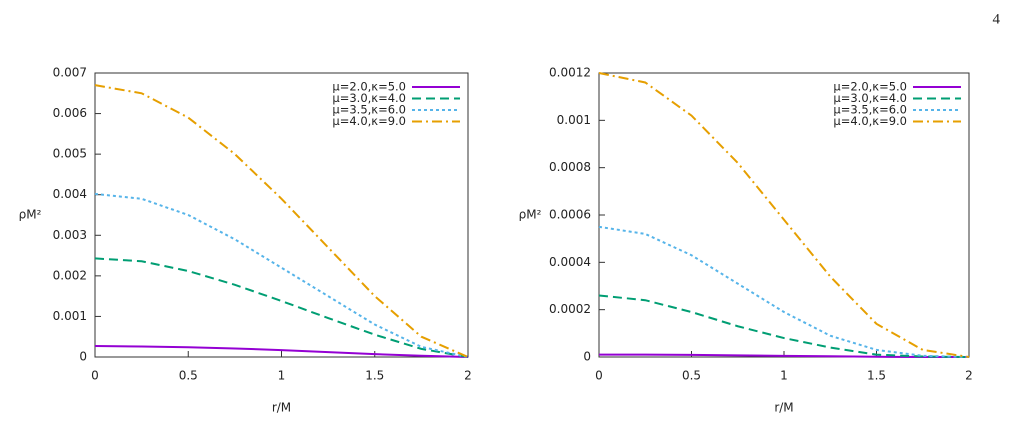 Image resolution: width=1013 pixels, height=424 pixels. I want to click on y-tick-label: 0.003, so click(70, 235).